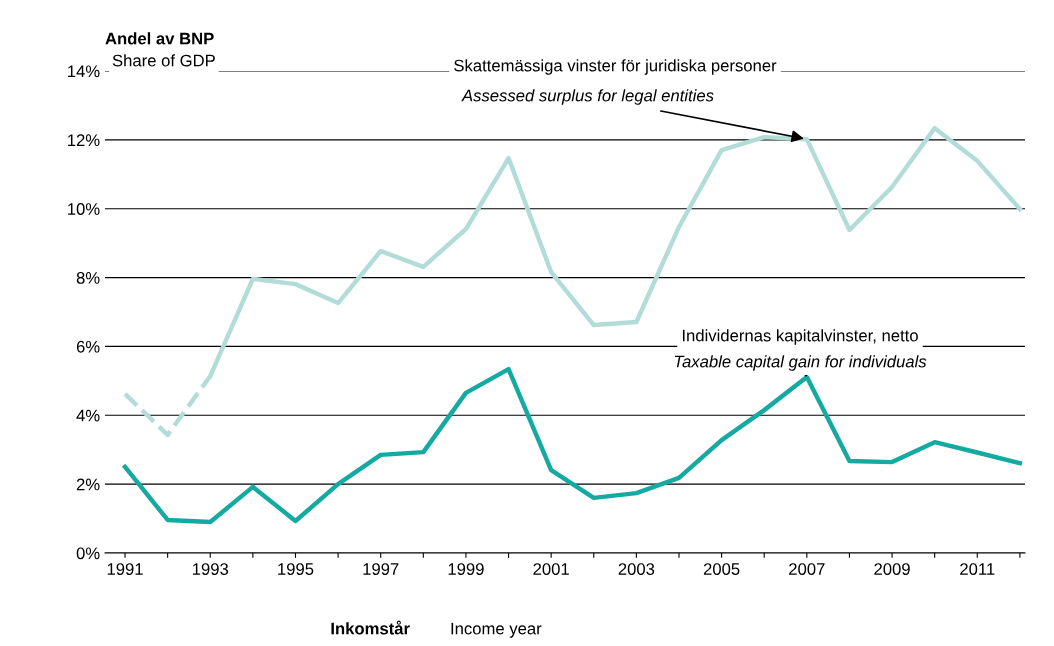 The image size is (1054, 646). Describe the element at coordinates (88, 484) in the screenshot. I see `y-tick-label: 2%` at that location.